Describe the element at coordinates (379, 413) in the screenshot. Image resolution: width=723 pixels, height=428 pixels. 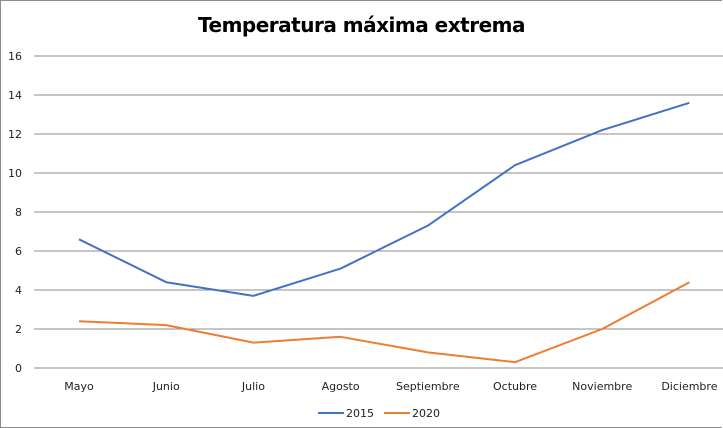
I see `legend: 2015 2020` at that location.